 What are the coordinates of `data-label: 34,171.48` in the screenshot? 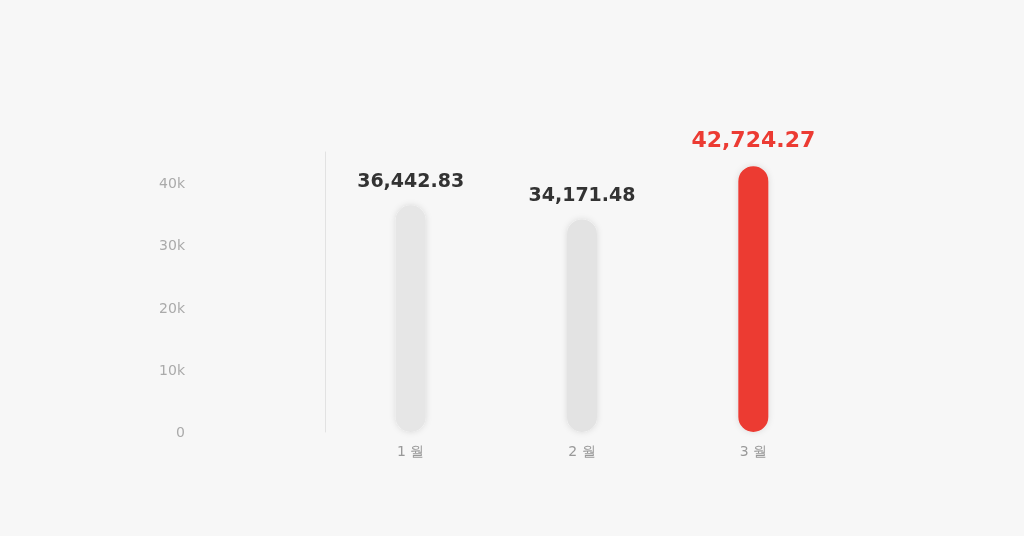 It's located at (582, 193).